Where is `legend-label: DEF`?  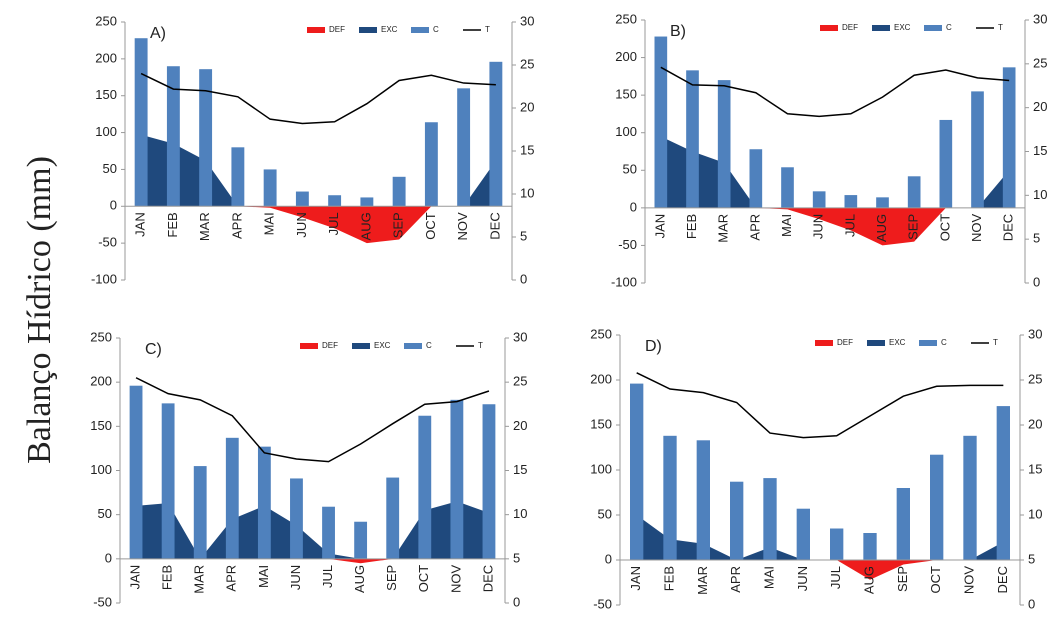
legend-label: DEF is located at coordinates (850, 27).